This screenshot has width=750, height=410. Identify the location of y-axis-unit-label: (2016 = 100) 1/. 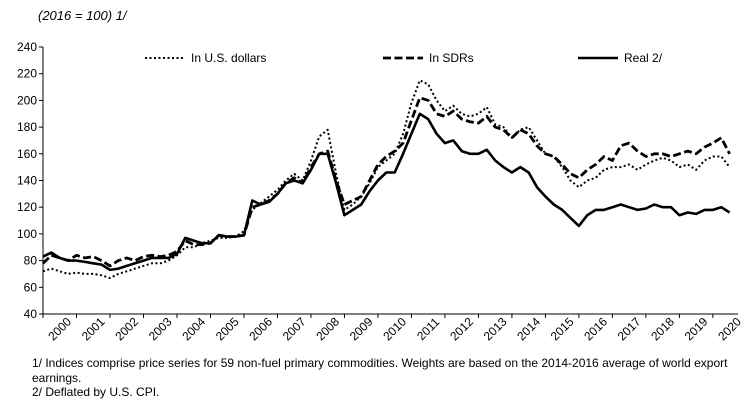
(82, 15).